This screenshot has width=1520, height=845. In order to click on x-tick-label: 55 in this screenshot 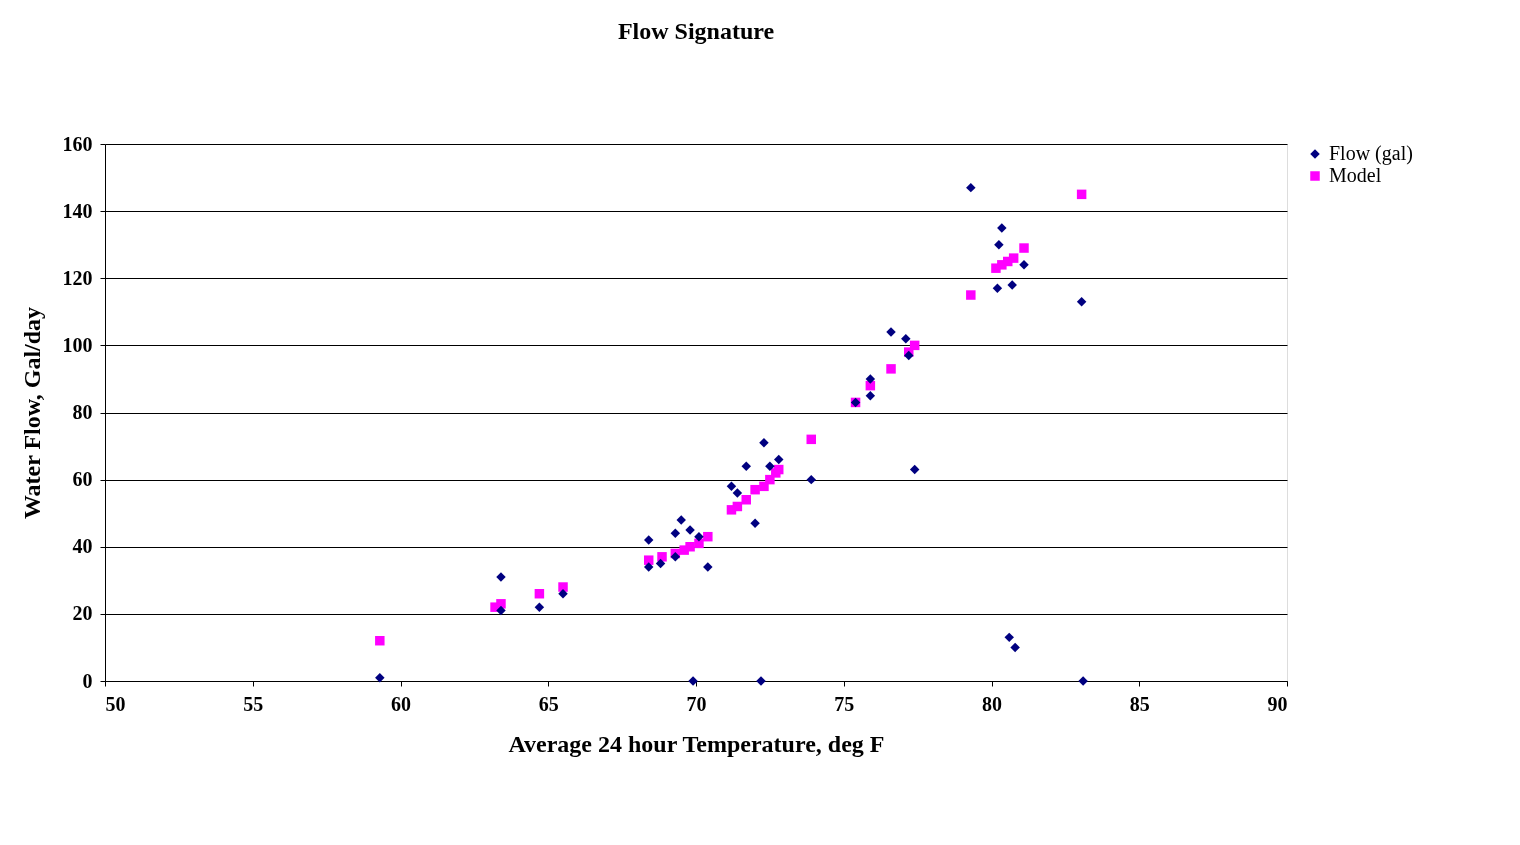, I will do `click(253, 703)`.